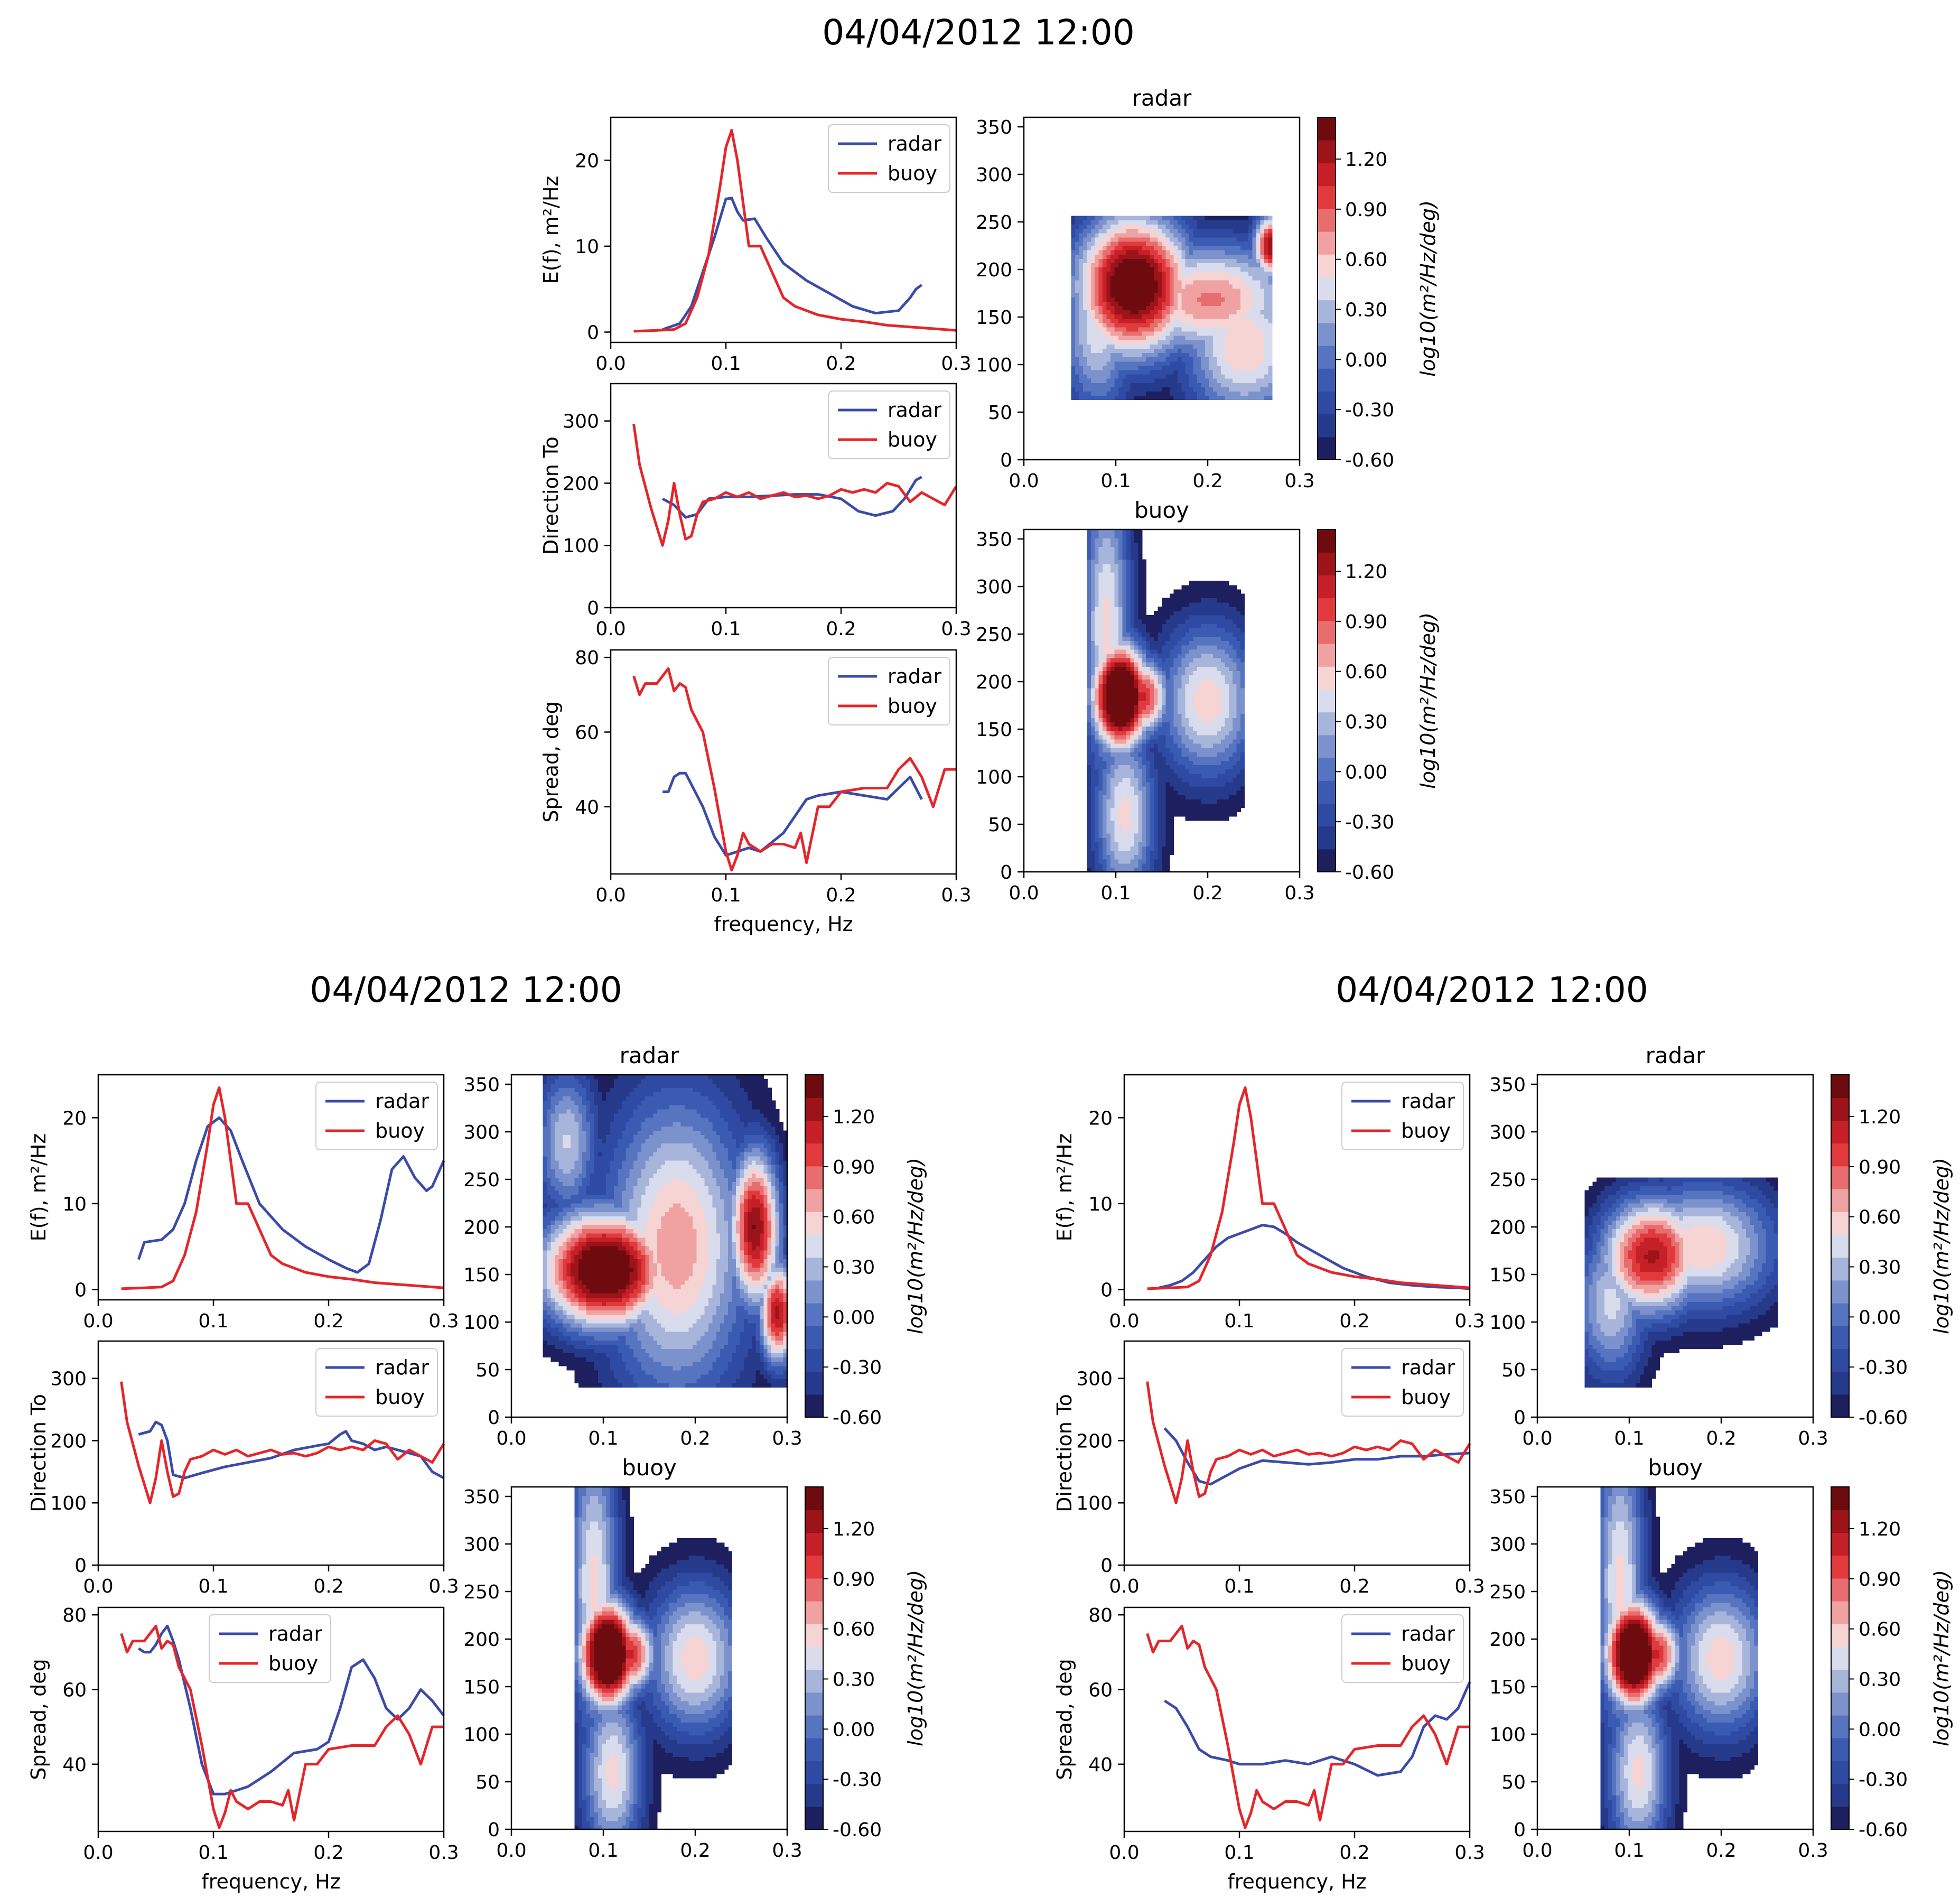 The width and height of the screenshot is (1960, 1898). I want to click on x-tick-label: 0.0, so click(1024, 893).